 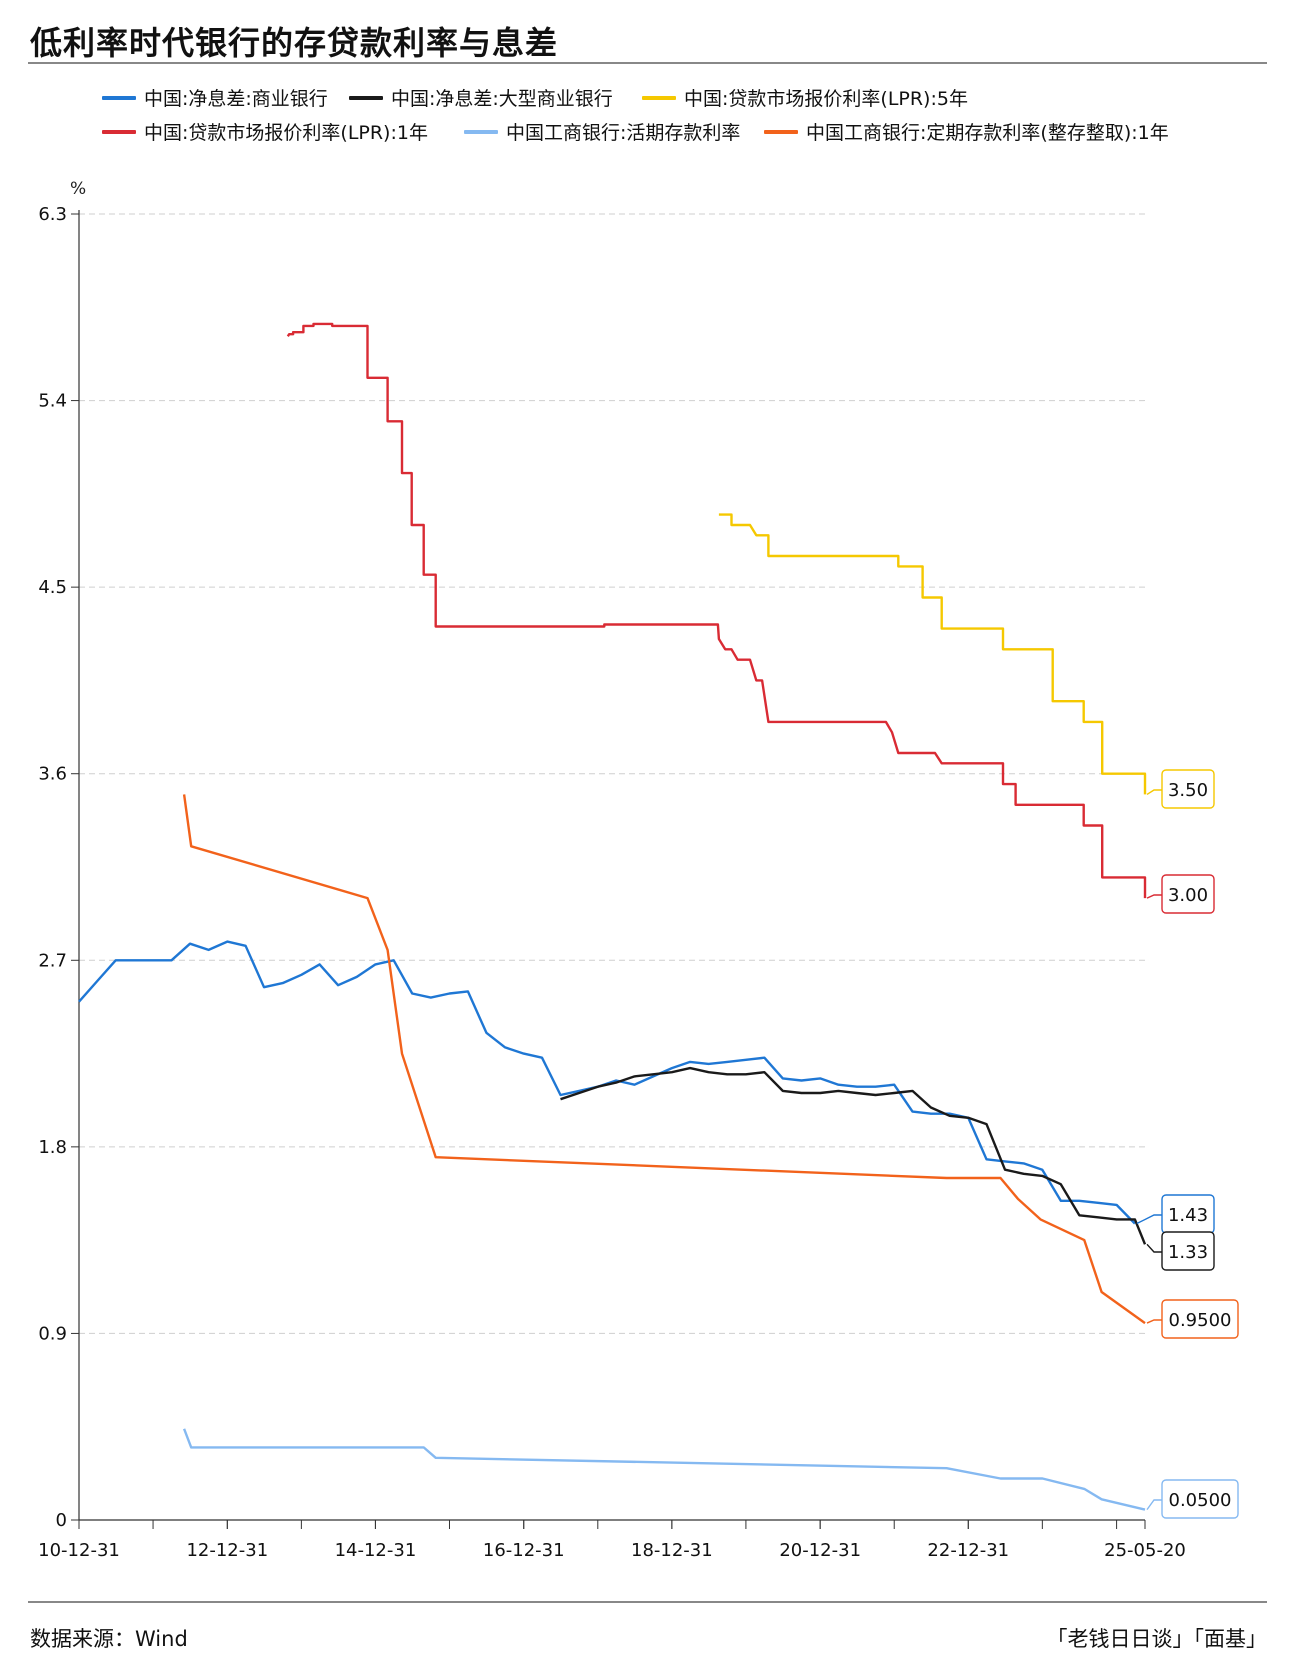 What do you see at coordinates (52, 587) in the screenshot?
I see `y-tick-label: 4.5` at bounding box center [52, 587].